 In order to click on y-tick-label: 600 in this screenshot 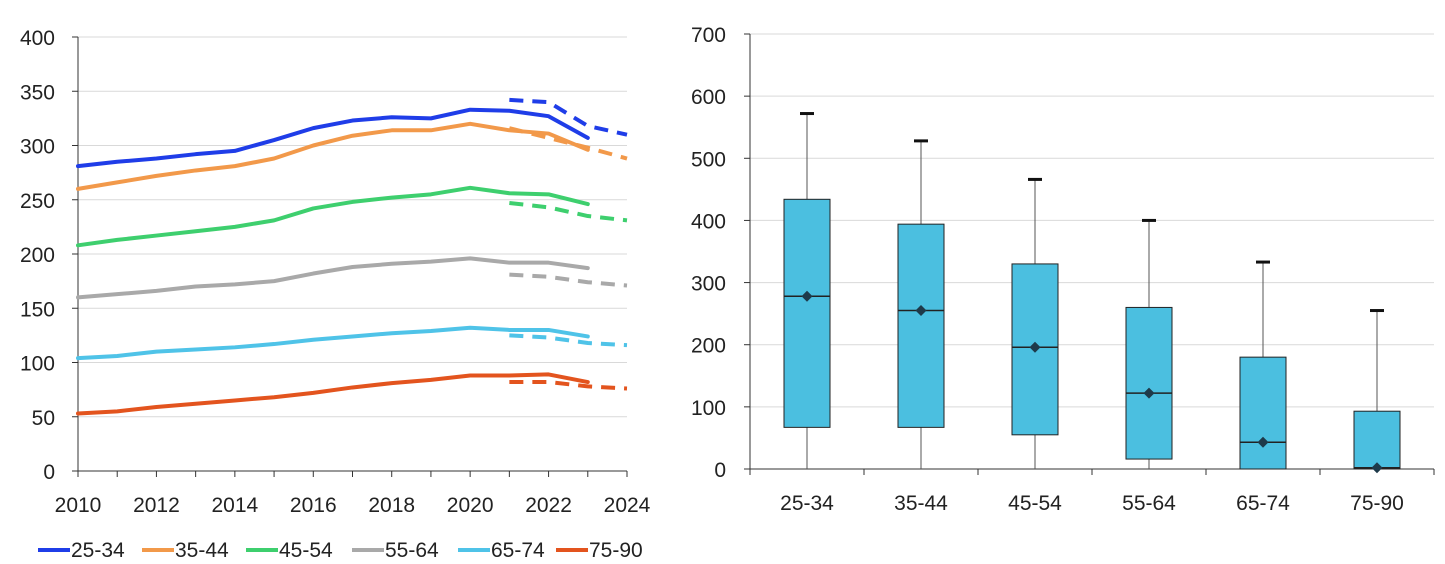, I will do `click(708, 97)`.